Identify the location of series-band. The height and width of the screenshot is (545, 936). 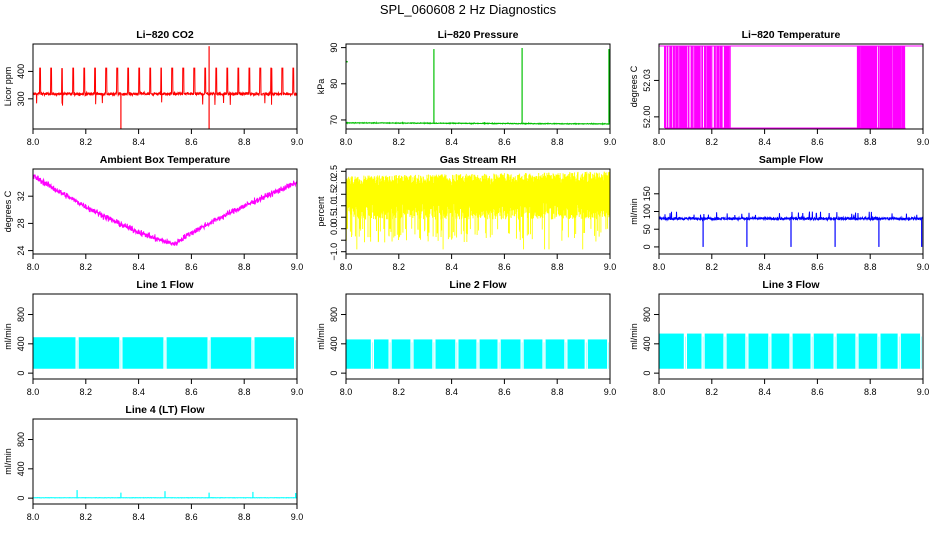
(478, 211).